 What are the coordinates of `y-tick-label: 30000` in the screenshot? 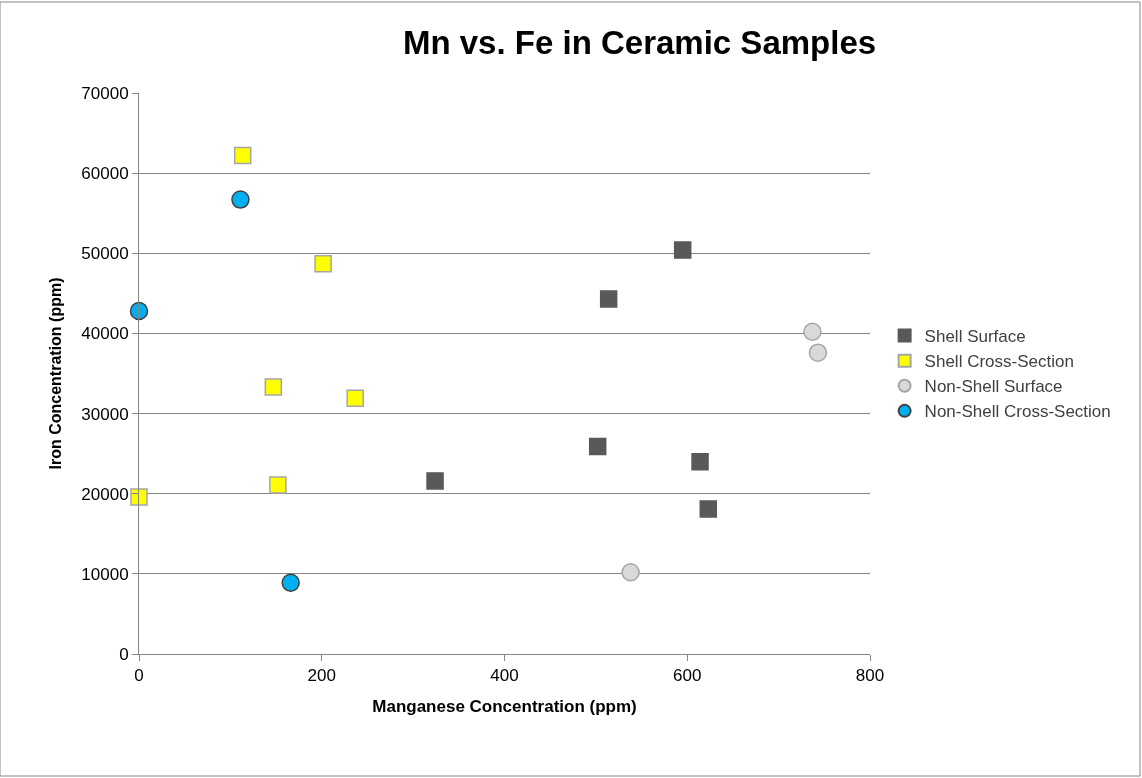 It's located at (105, 414).